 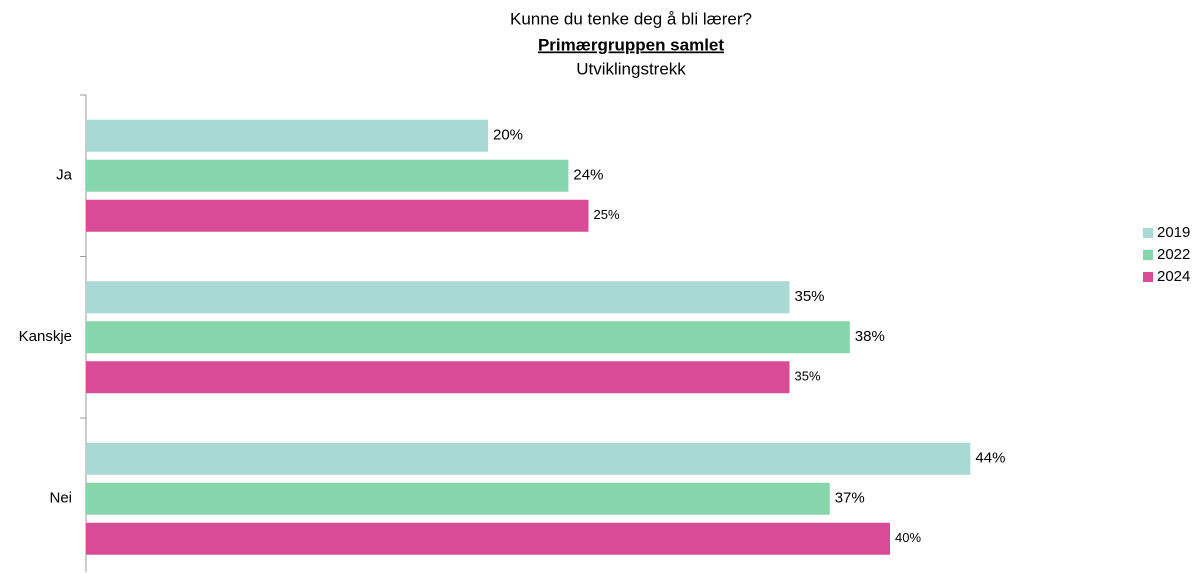 I want to click on chart-subtitle: Utviklingstrekk, so click(x=631, y=68).